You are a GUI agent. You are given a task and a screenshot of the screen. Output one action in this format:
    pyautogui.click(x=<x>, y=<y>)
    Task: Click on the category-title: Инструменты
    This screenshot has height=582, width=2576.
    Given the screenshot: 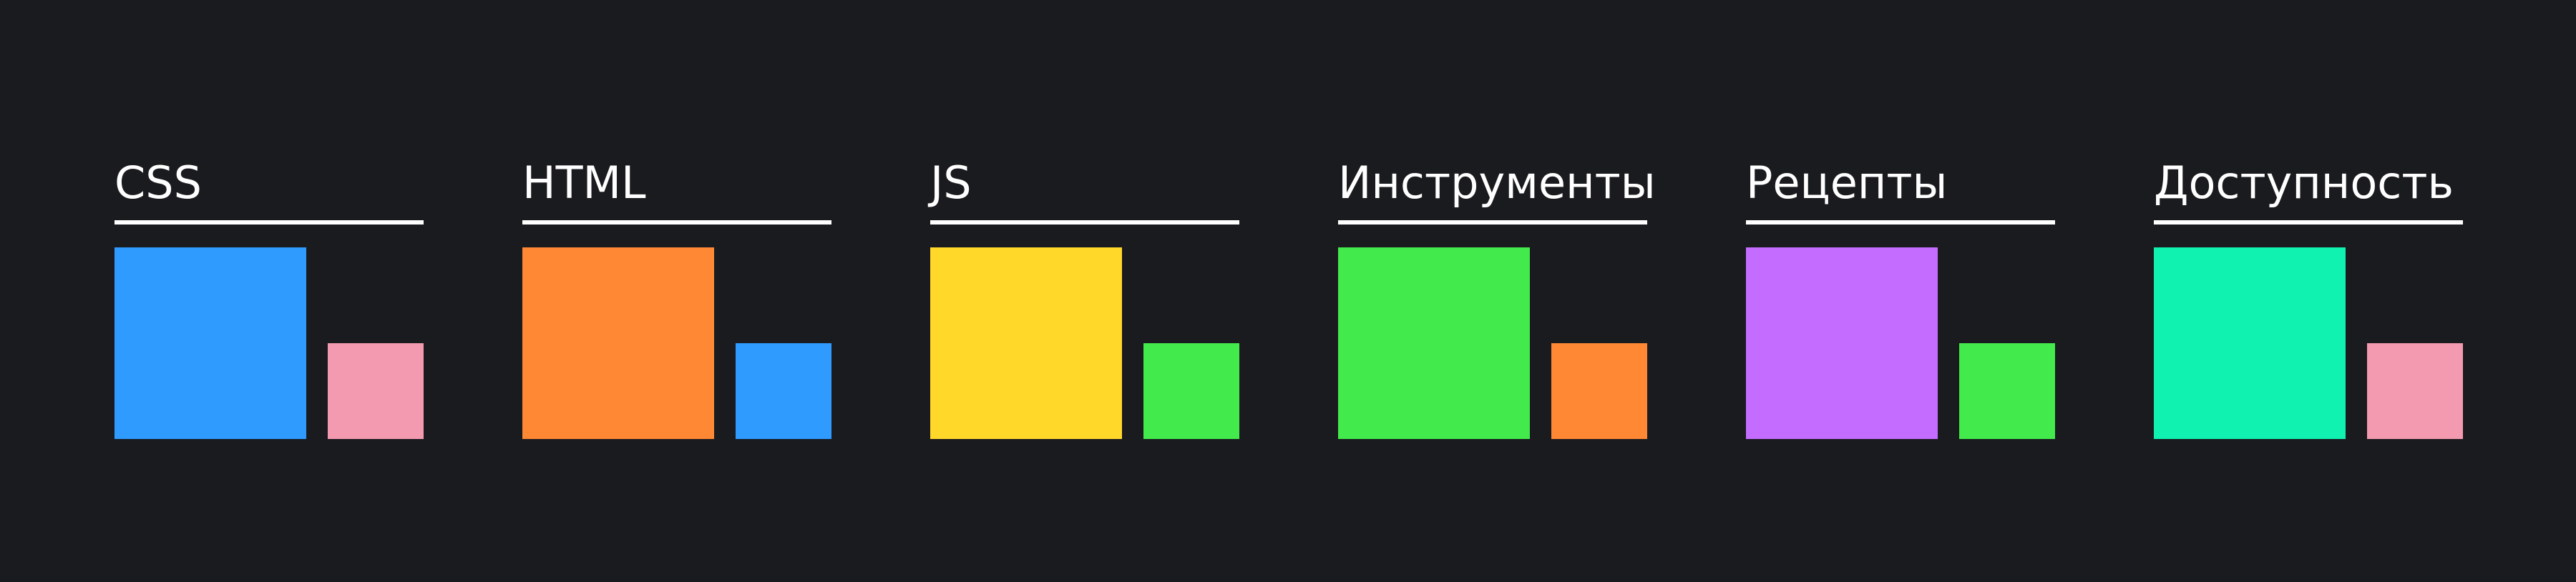 What is the action you would take?
    pyautogui.click(x=1497, y=183)
    